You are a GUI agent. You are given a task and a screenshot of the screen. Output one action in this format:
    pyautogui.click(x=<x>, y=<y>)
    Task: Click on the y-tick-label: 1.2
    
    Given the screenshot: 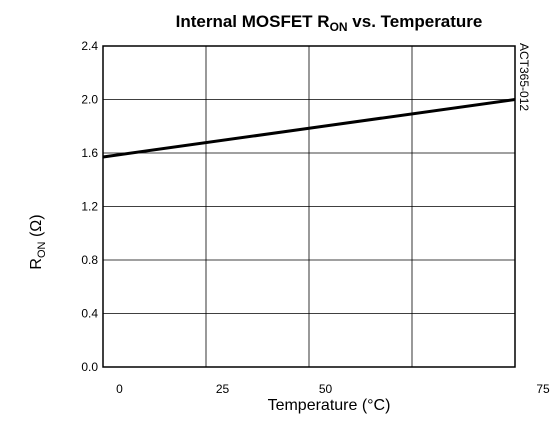 What is the action you would take?
    pyautogui.click(x=89, y=207)
    